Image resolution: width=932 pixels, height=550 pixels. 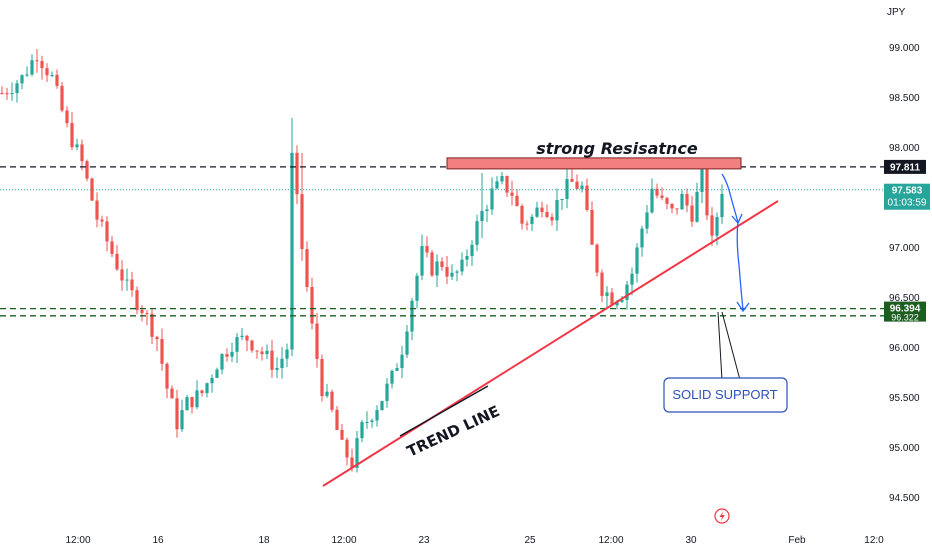 I want to click on resistance-zone, so click(x=594, y=163).